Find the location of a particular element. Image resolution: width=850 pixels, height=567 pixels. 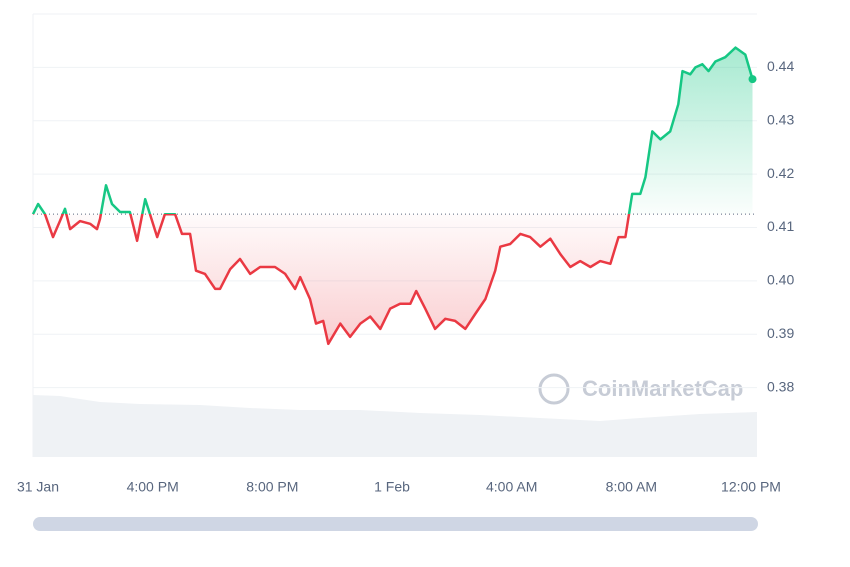

y-tick-label: 0.42 is located at coordinates (780, 173).